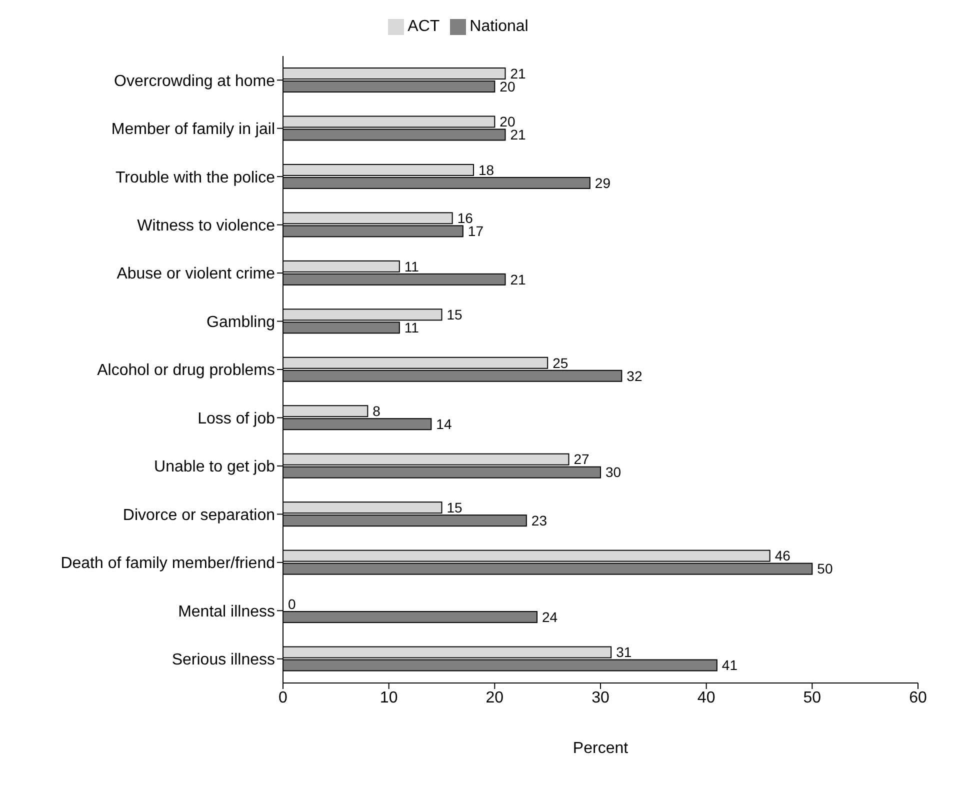 The image size is (974, 791). What do you see at coordinates (706, 697) in the screenshot?
I see `x-tick-label: 40` at bounding box center [706, 697].